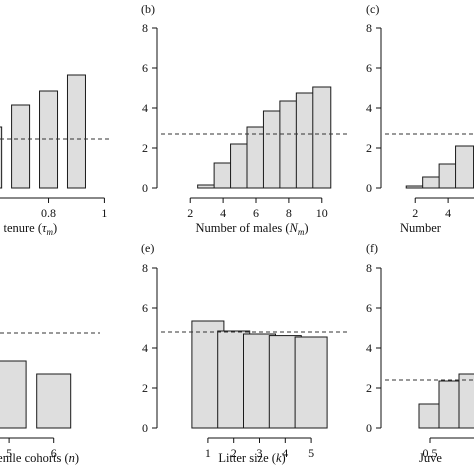 The image size is (474, 474). I want to click on y-tick-label-e-4: 8, so click(145, 268).